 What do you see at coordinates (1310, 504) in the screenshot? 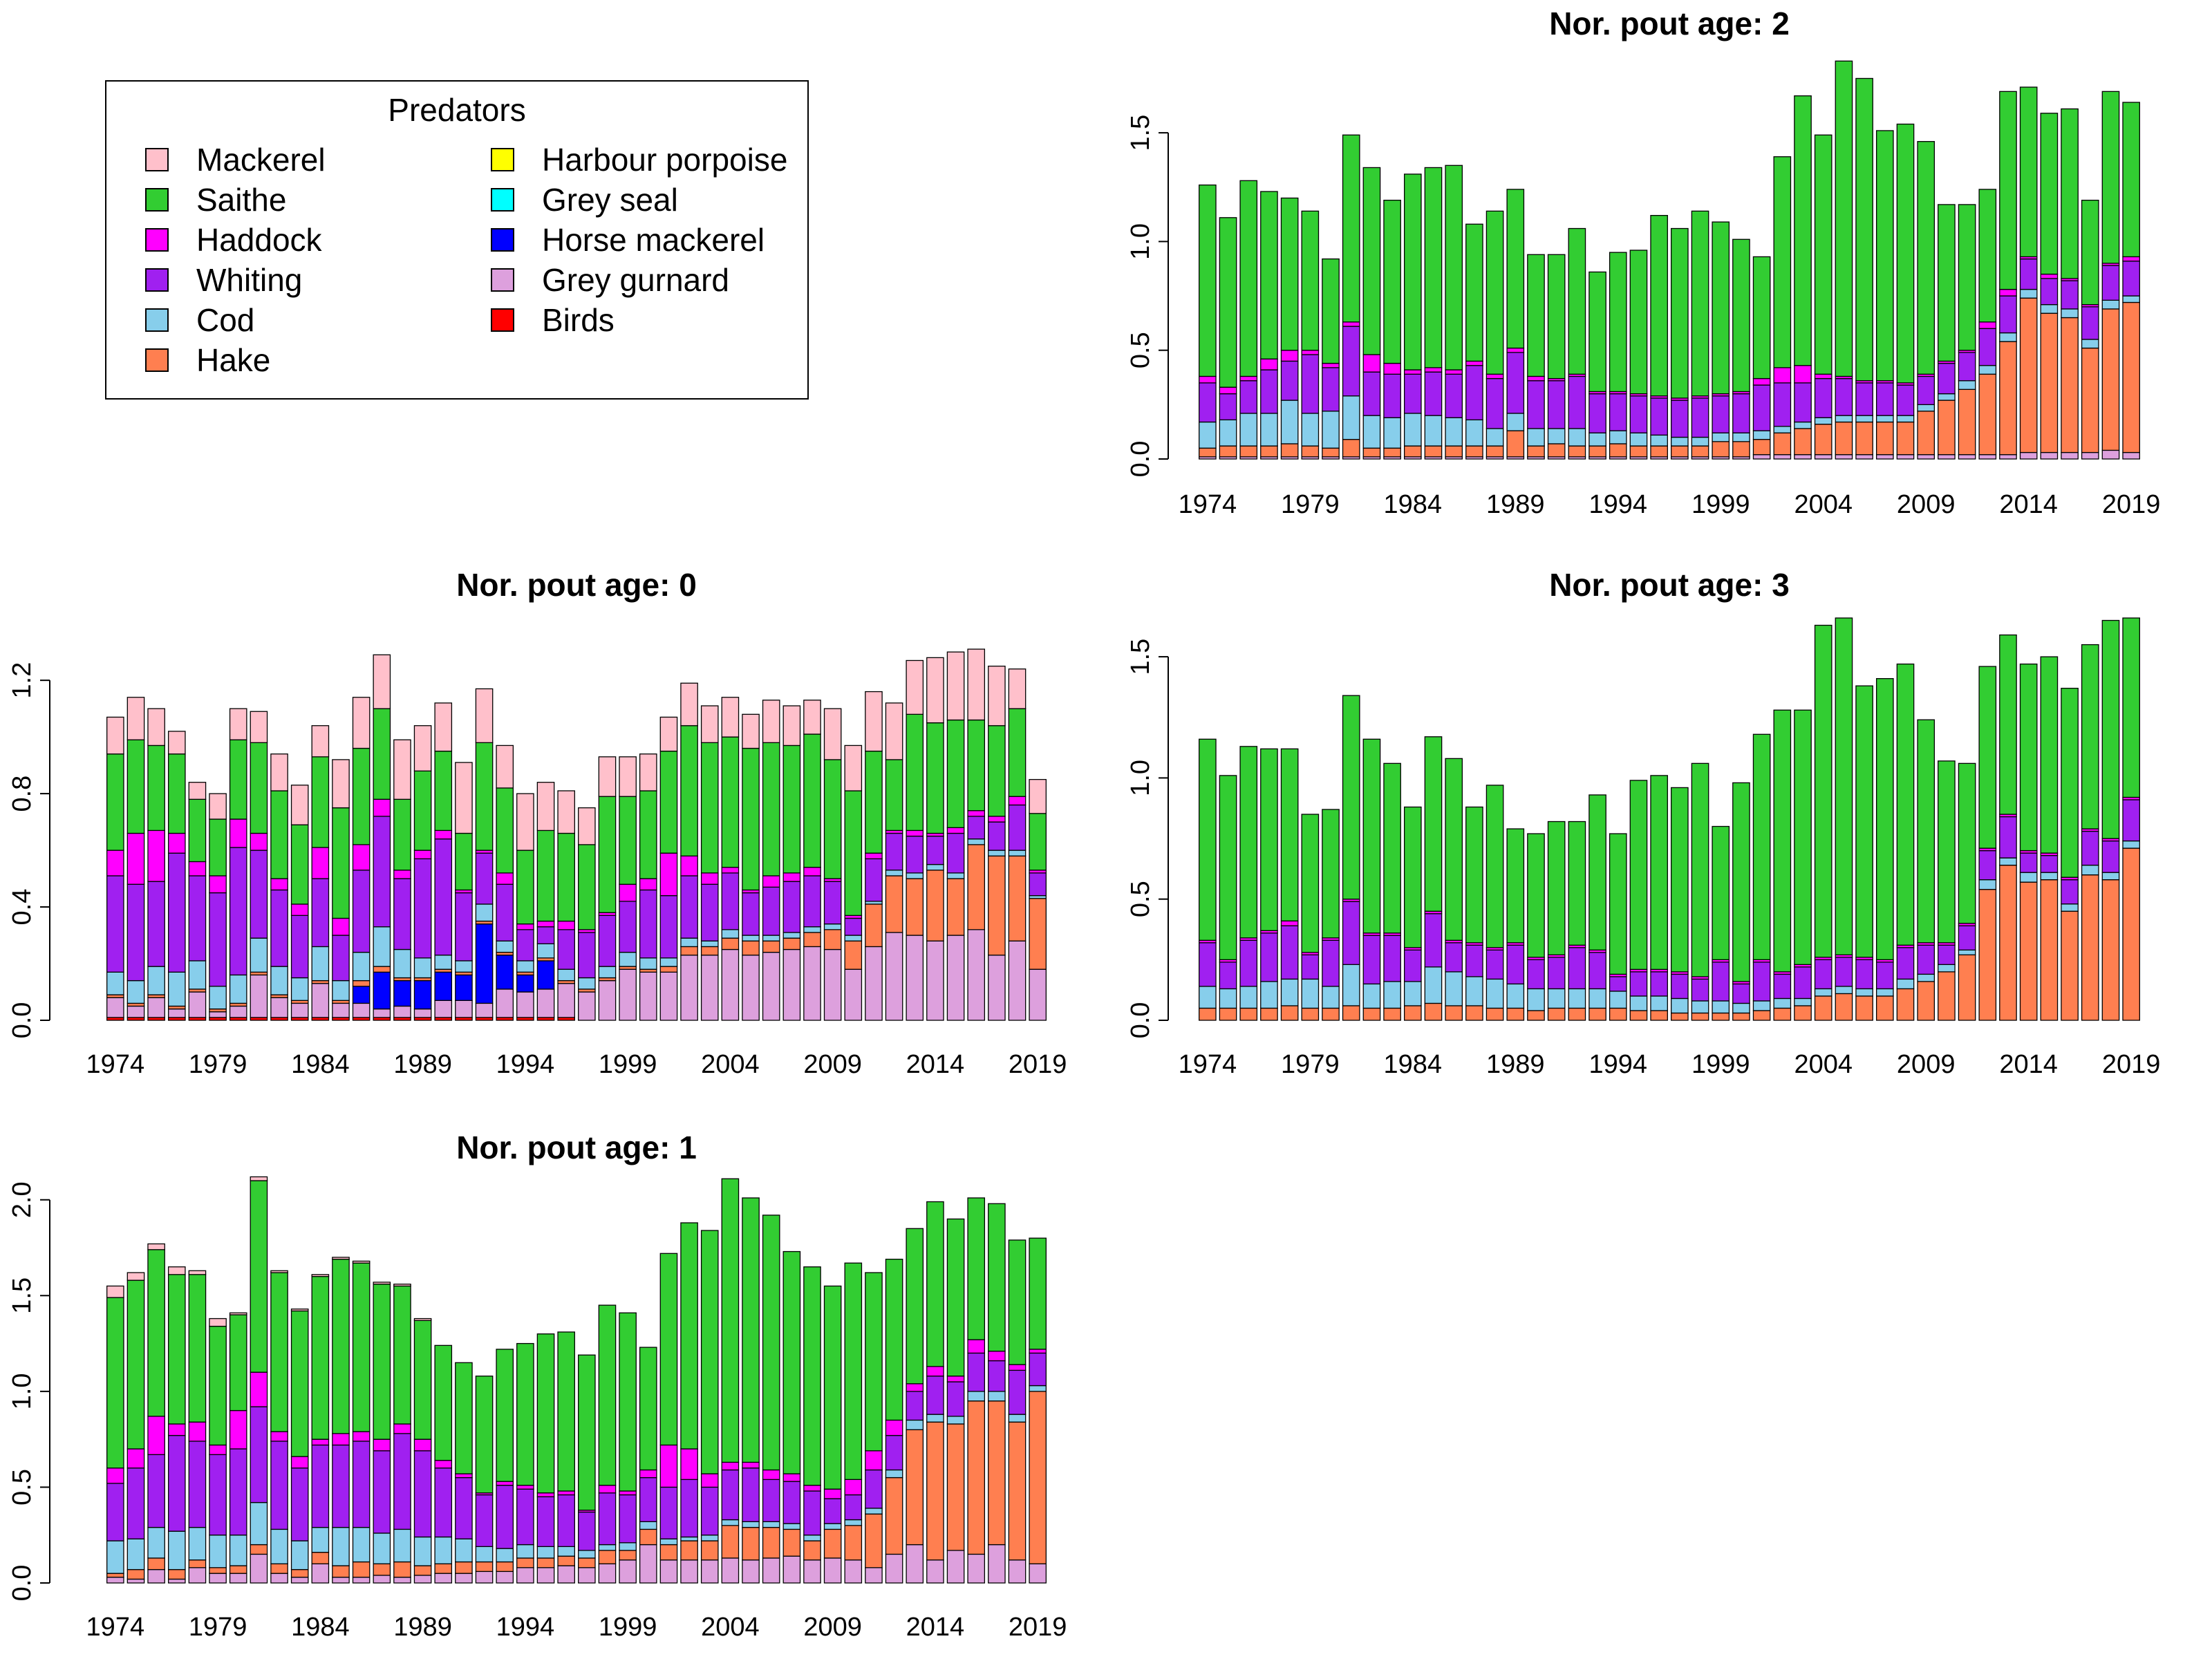
I see `x-tick-label: 1979` at bounding box center [1310, 504].